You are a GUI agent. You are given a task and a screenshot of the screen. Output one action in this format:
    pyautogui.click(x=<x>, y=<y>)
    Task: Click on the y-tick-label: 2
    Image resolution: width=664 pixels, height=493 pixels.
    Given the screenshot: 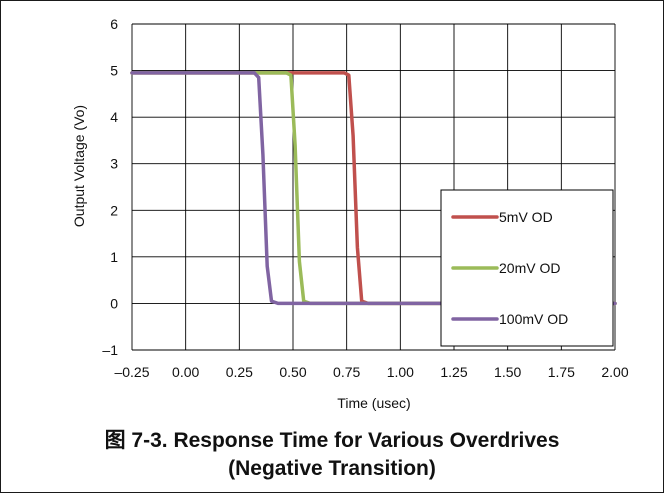 What is the action you would take?
    pyautogui.click(x=114, y=210)
    